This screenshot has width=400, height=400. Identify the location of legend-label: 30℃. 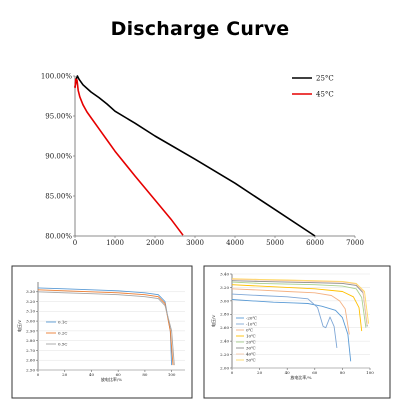
(251, 347).